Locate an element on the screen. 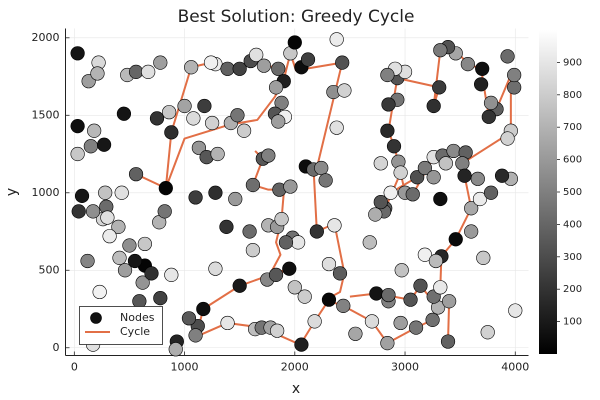  x-tick-label-4: 4000 is located at coordinates (515, 367).